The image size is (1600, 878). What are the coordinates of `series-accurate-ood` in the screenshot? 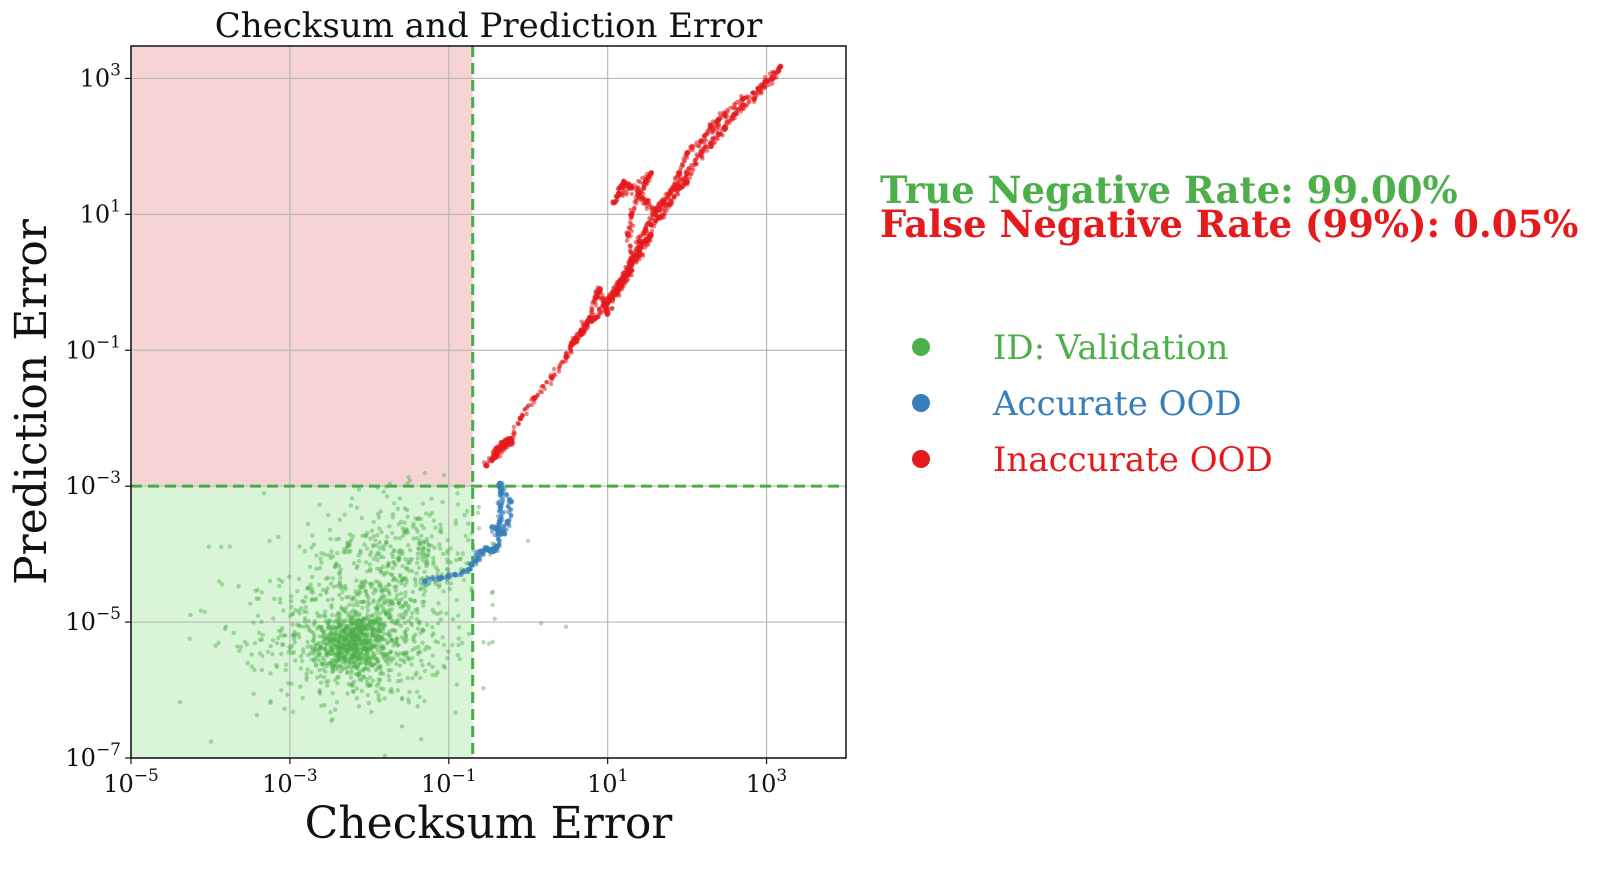 It's located at (468, 533).